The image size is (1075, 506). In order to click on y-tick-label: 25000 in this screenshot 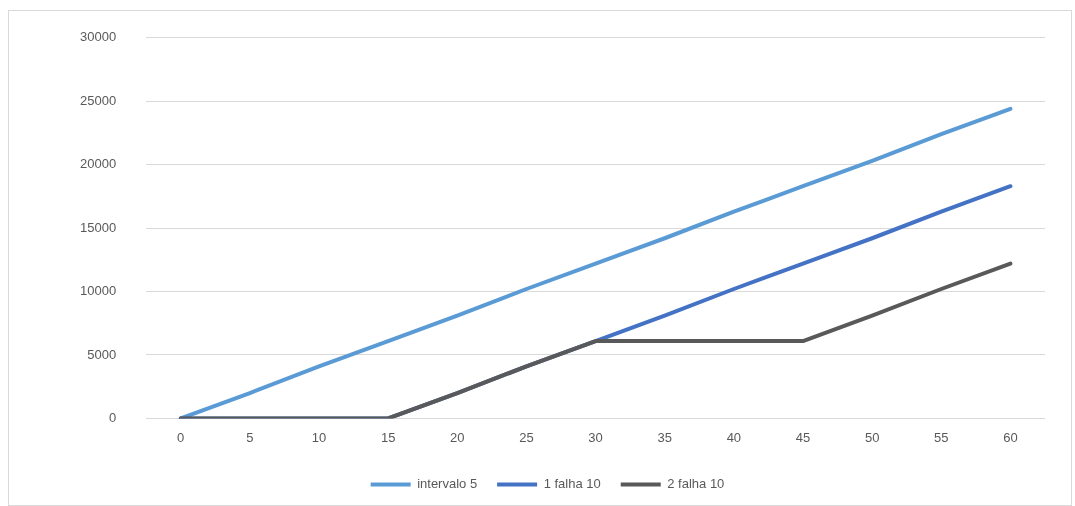, I will do `click(98, 100)`.